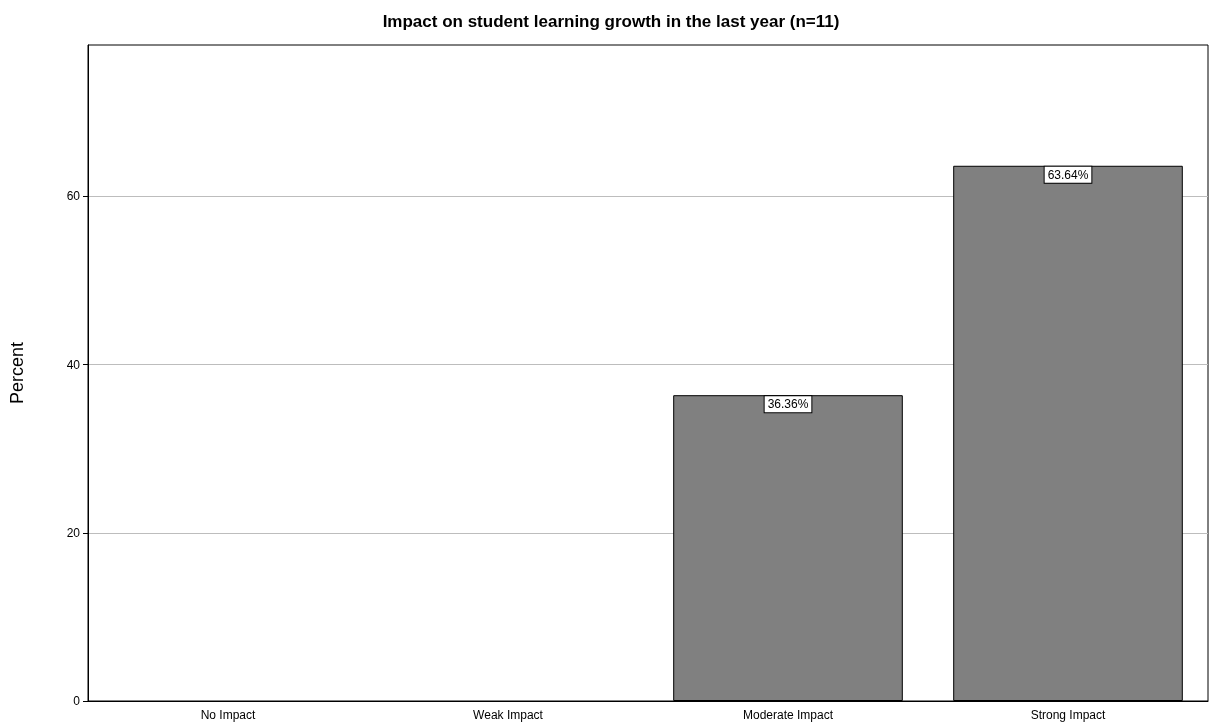 This screenshot has width=1222, height=723. I want to click on y-tick-label: 20, so click(73, 532).